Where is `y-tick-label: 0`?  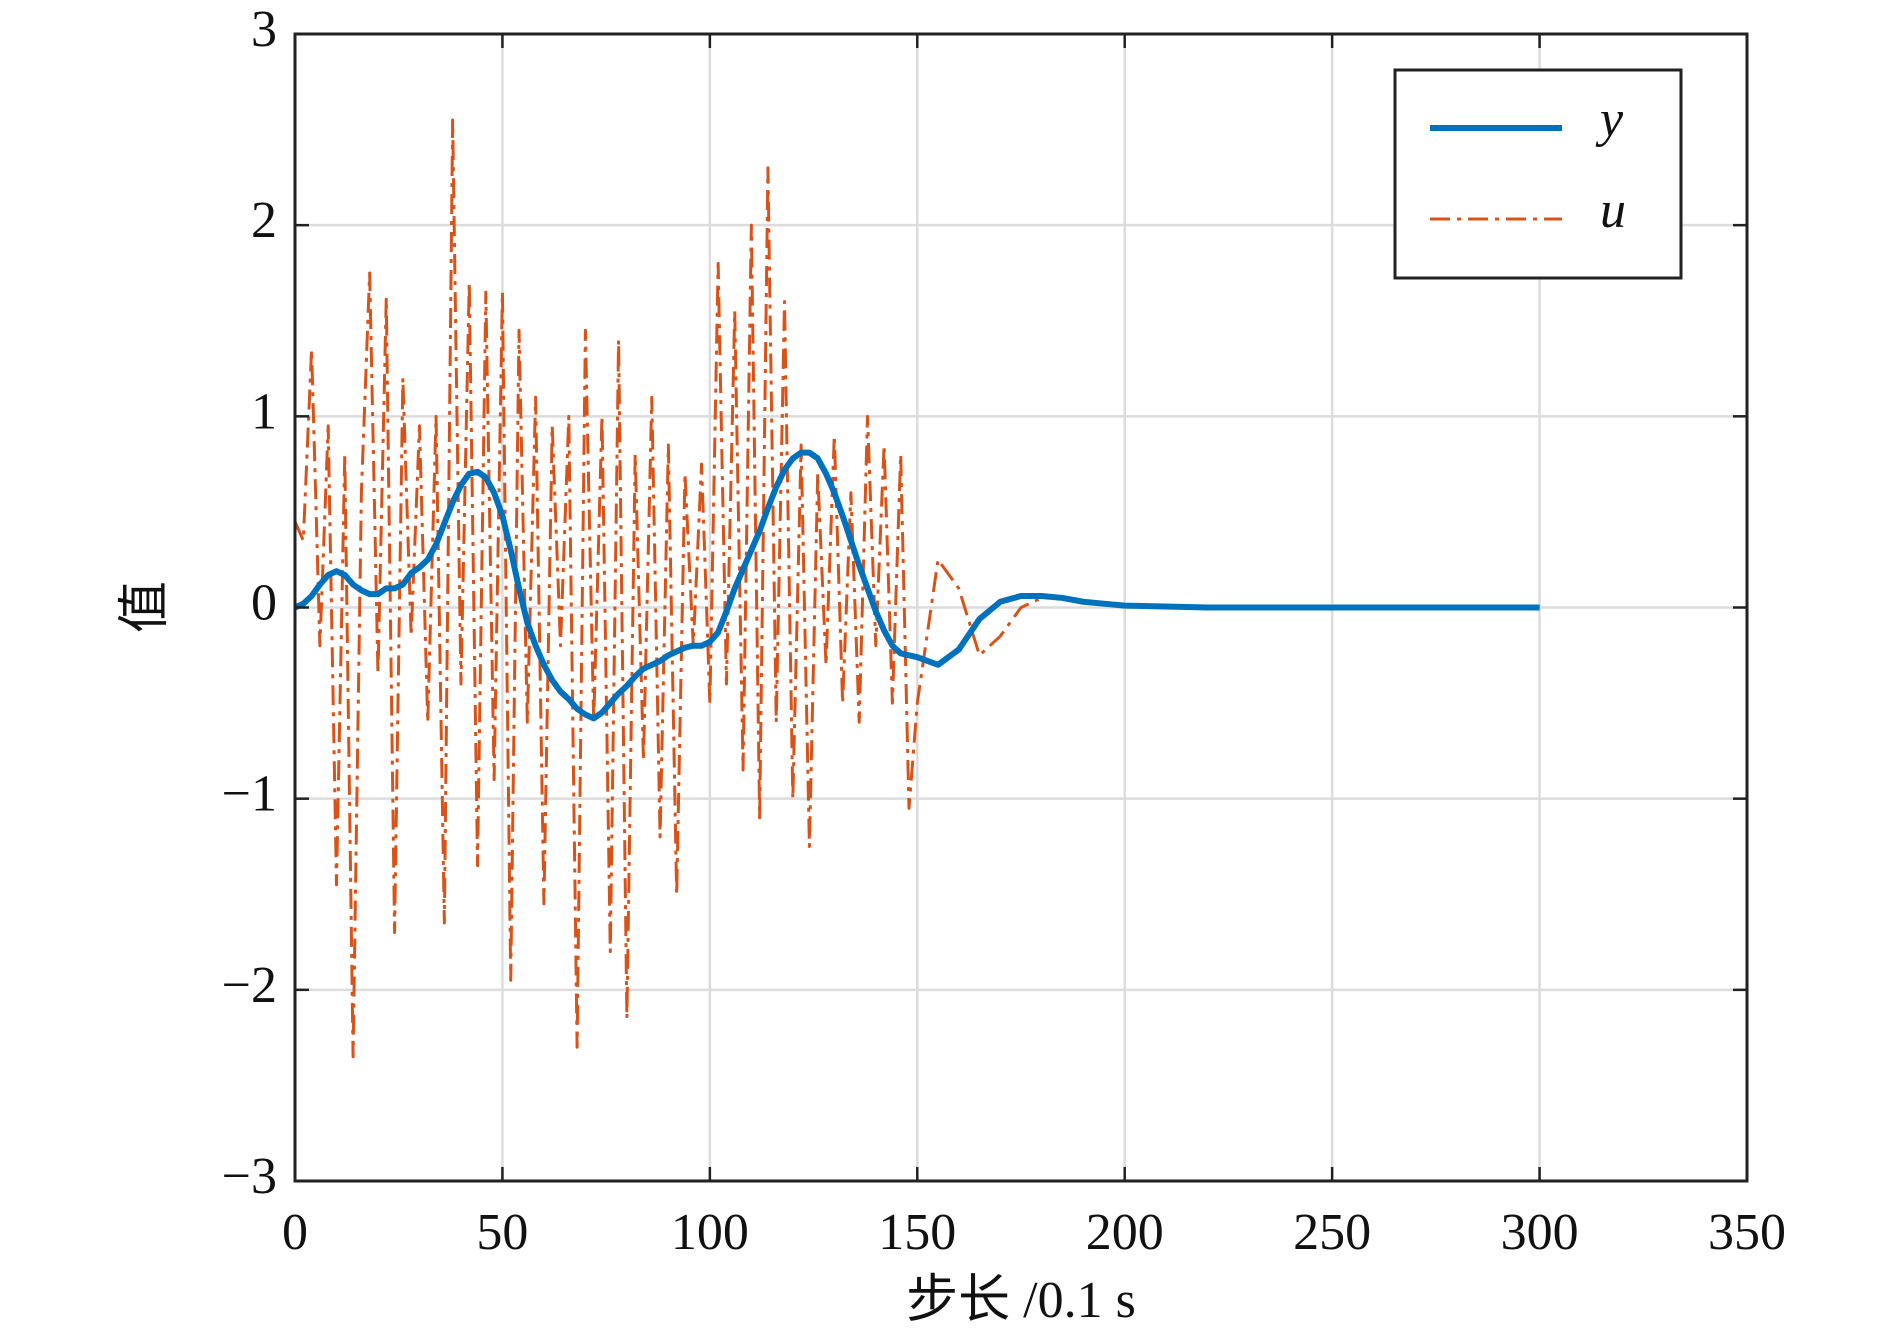
y-tick-label: 0 is located at coordinates (264, 602).